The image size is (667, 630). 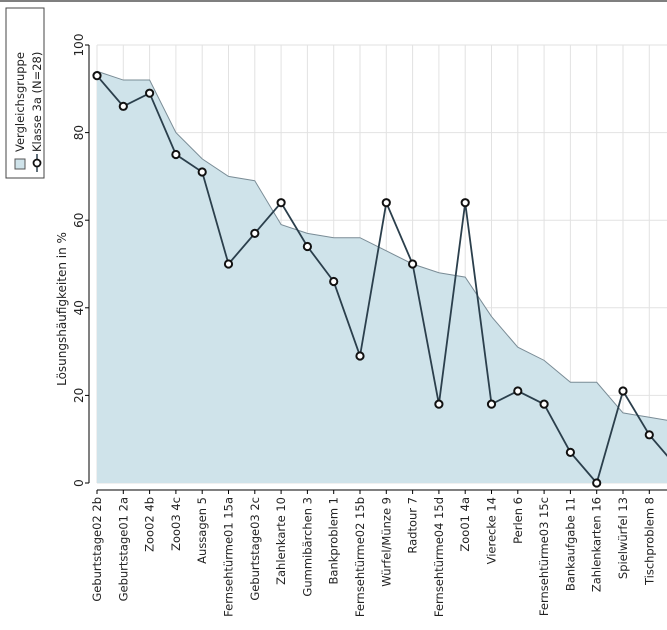 What do you see at coordinates (62, 309) in the screenshot?
I see `y-axis-title: Lösungshäufigkeiten in %` at bounding box center [62, 309].